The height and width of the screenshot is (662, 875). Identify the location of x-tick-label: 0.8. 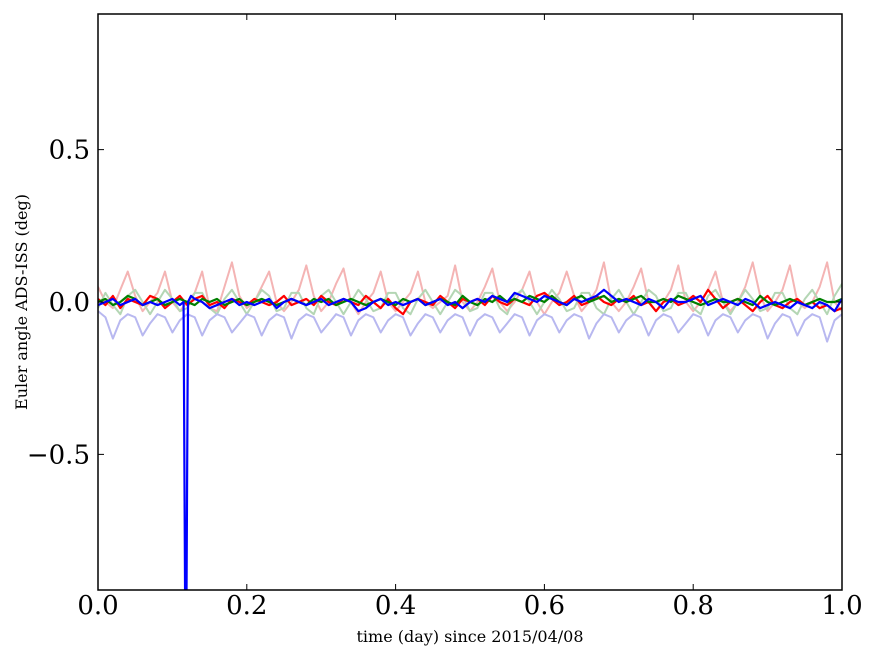
(693, 606).